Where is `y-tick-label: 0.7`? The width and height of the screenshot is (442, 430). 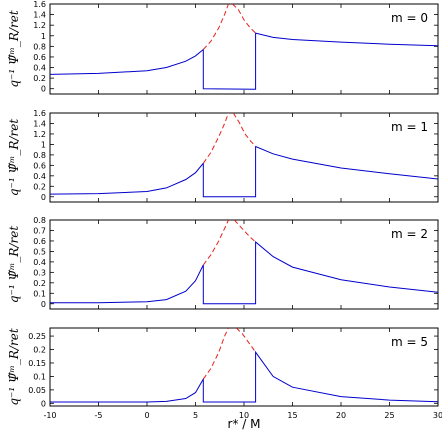
y-tick-label: 0.7 is located at coordinates (39, 230).